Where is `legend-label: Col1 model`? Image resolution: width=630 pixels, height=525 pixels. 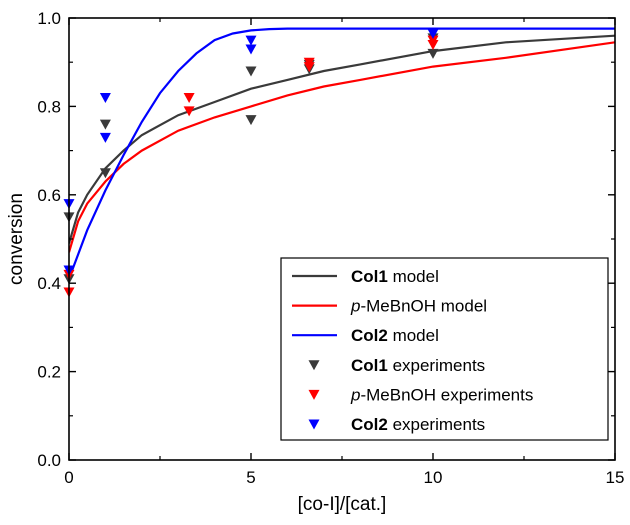
legend-label: Col1 model is located at coordinates (395, 276).